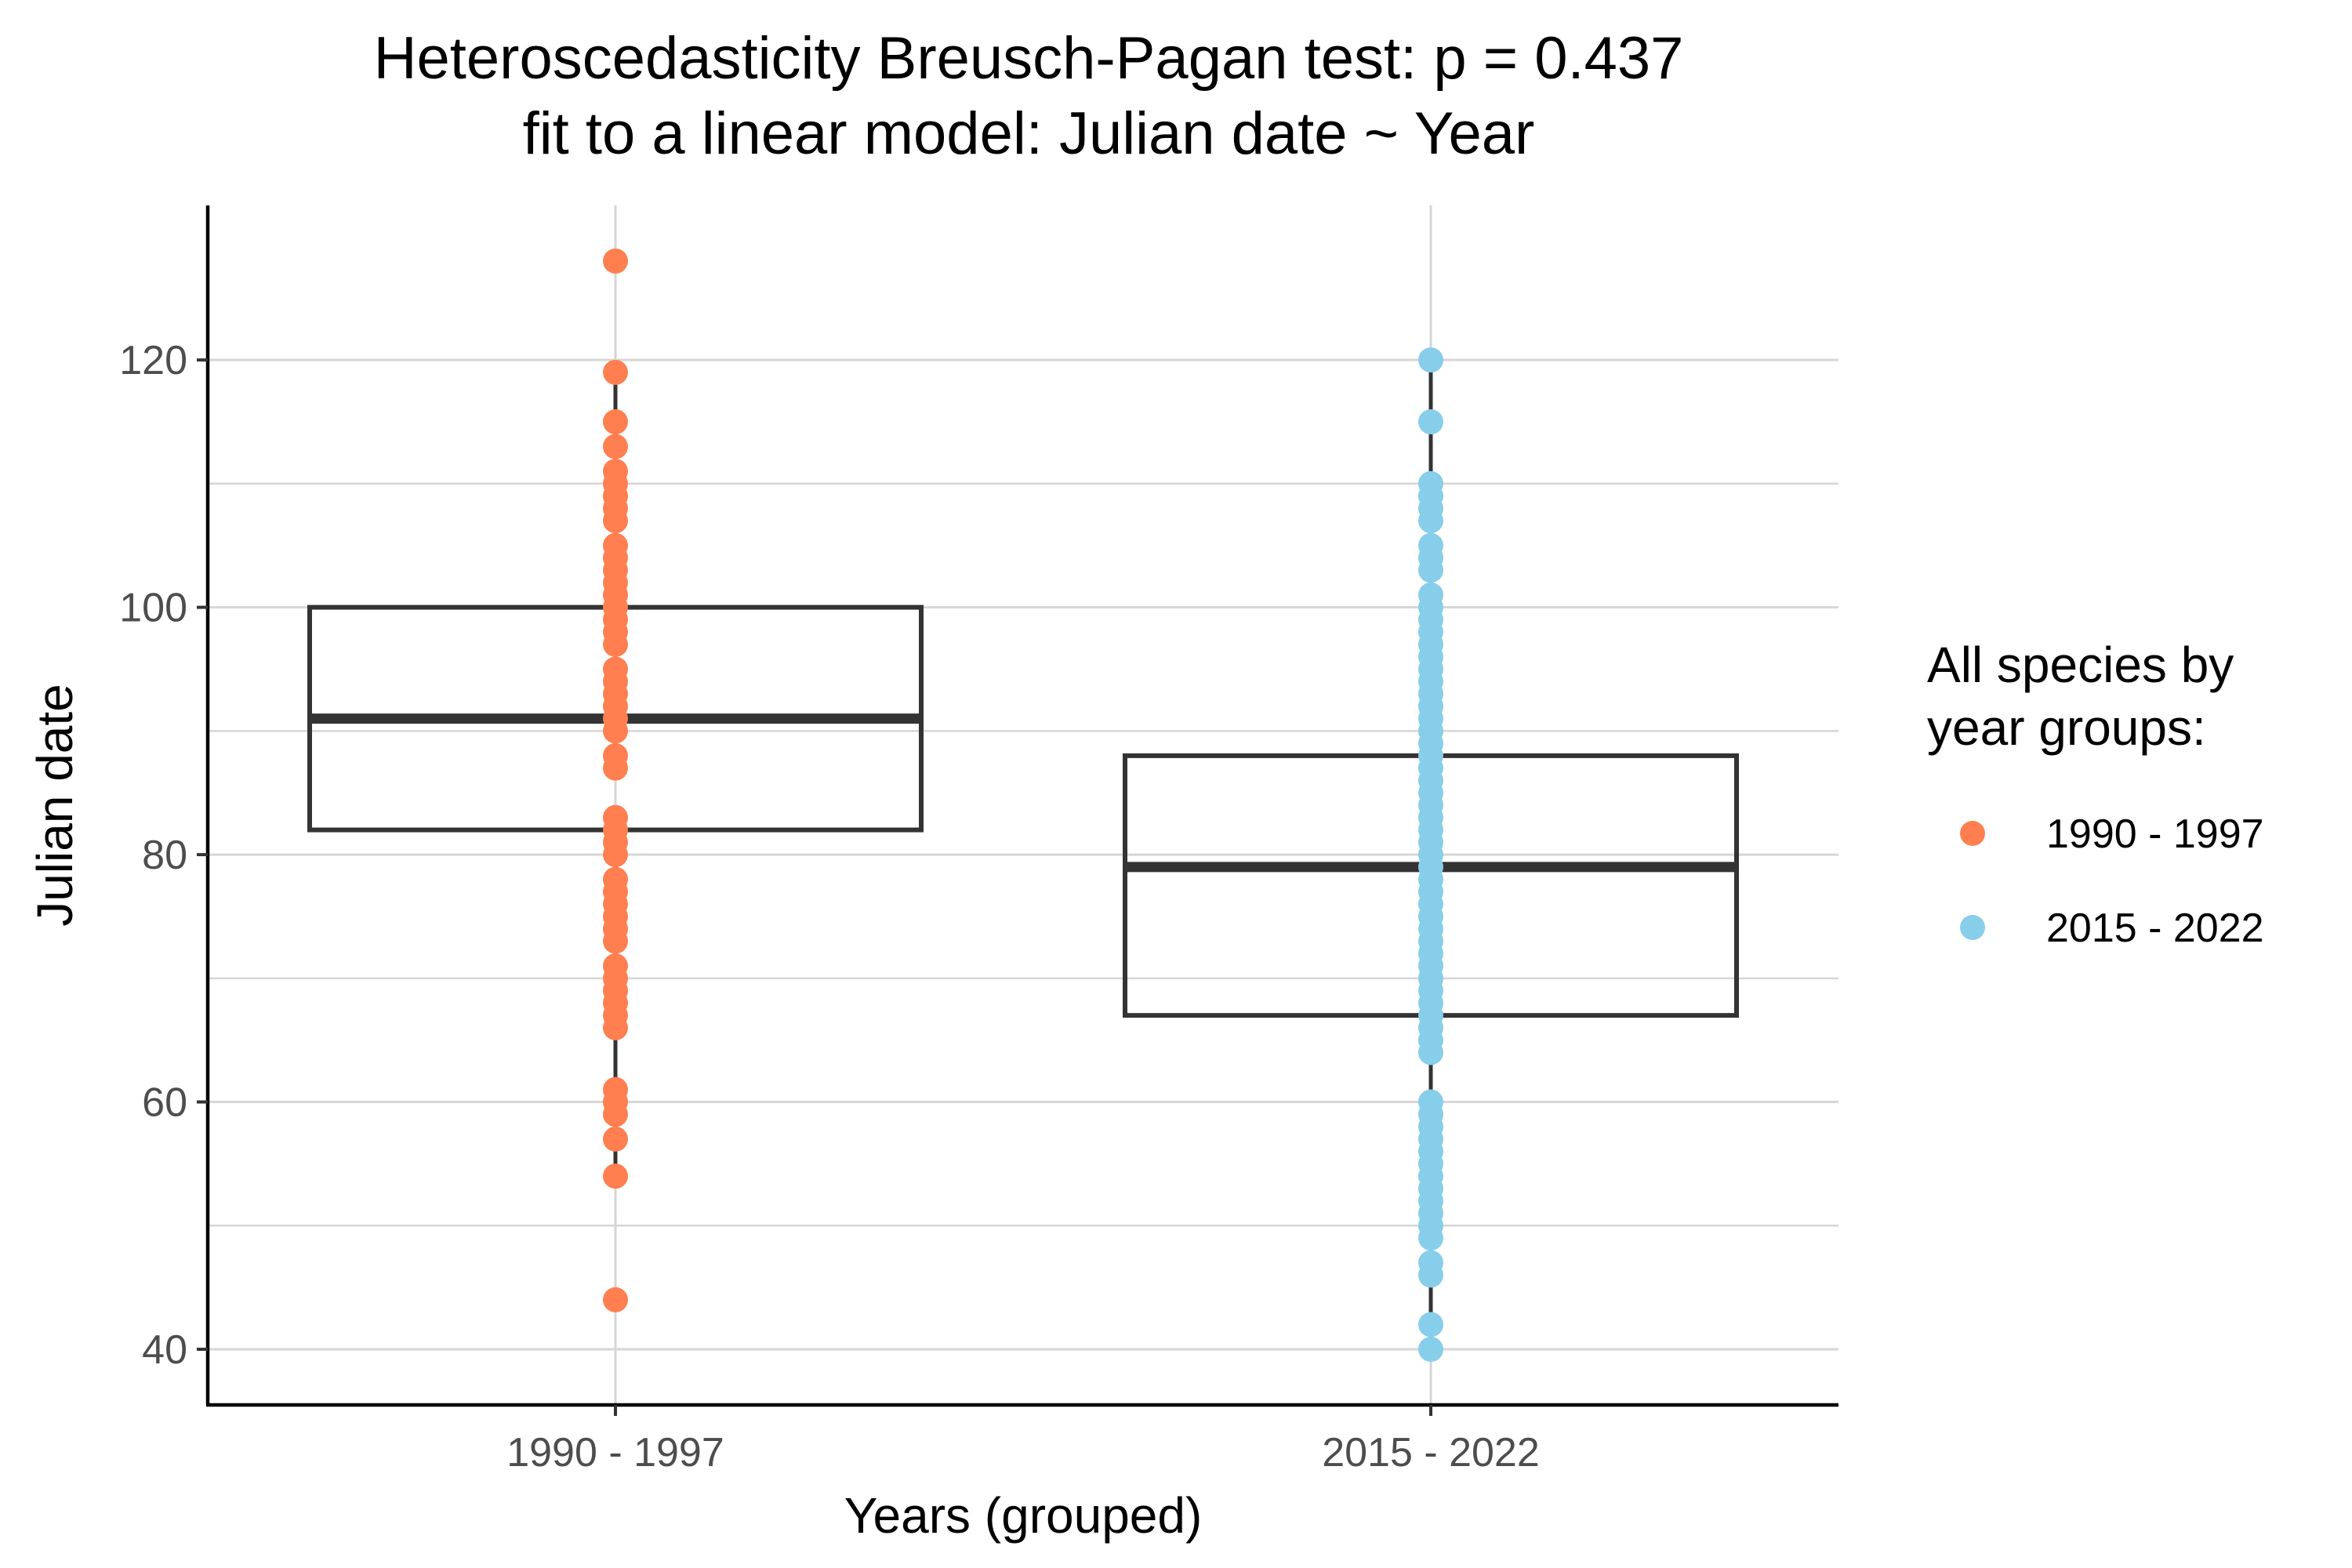  I want to click on x-axis-title: Years (grouped), so click(1024, 1515).